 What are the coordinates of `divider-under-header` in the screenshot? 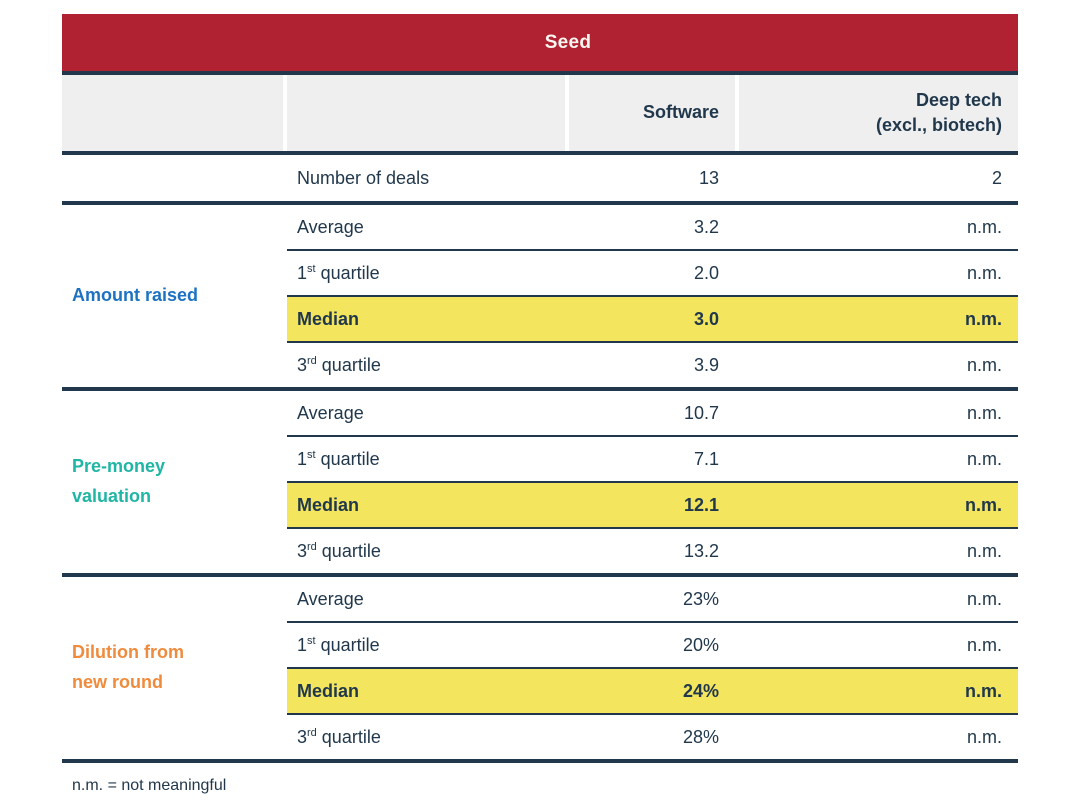 It's located at (540, 153).